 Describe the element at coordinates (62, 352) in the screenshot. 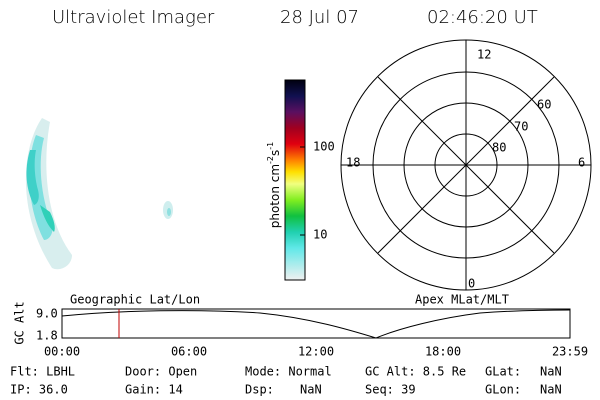

I see `x-label: 00:00` at that location.